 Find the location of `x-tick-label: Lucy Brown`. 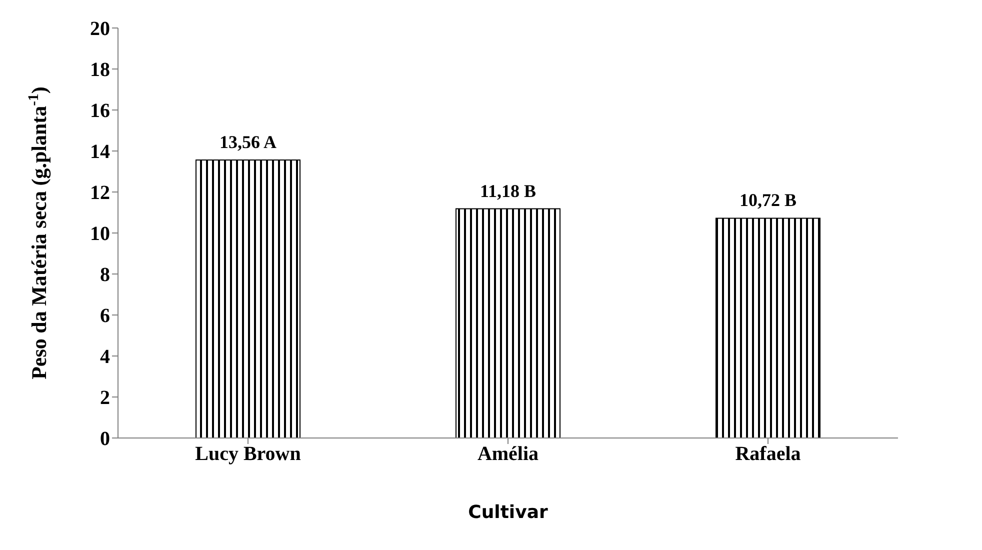

x-tick-label: Lucy Brown is located at coordinates (248, 454).